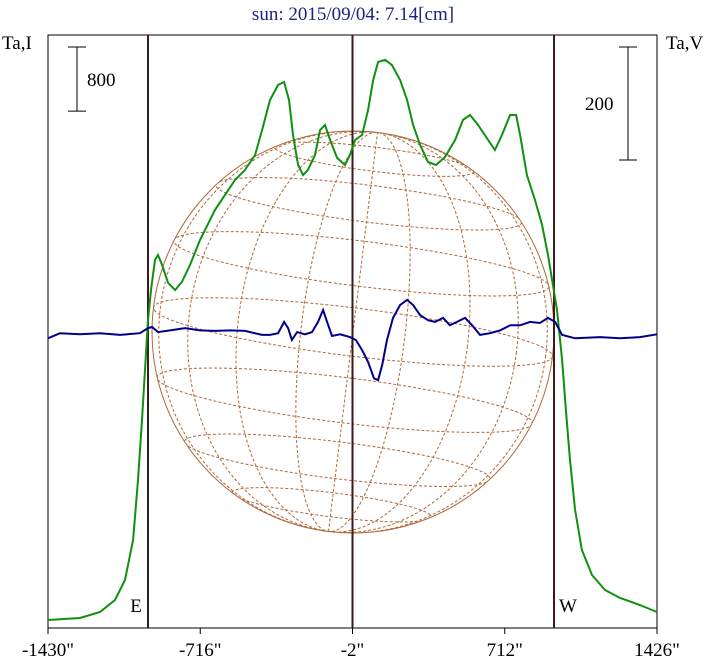 This screenshot has height=662, width=708. I want to click on x-tick-label: -2", so click(353, 650).